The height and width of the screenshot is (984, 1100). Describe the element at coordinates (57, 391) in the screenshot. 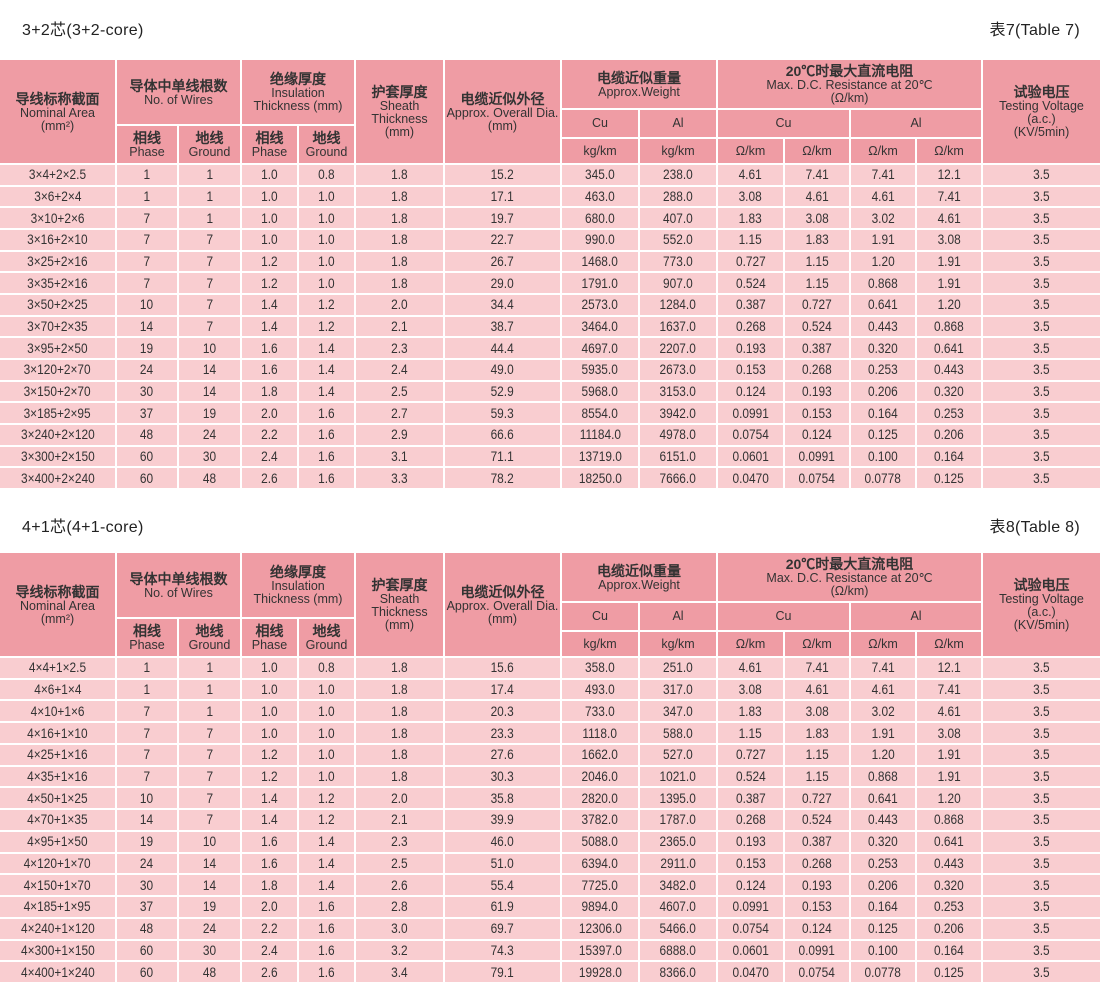

I see `cell-value: 3×150+2×70` at that location.